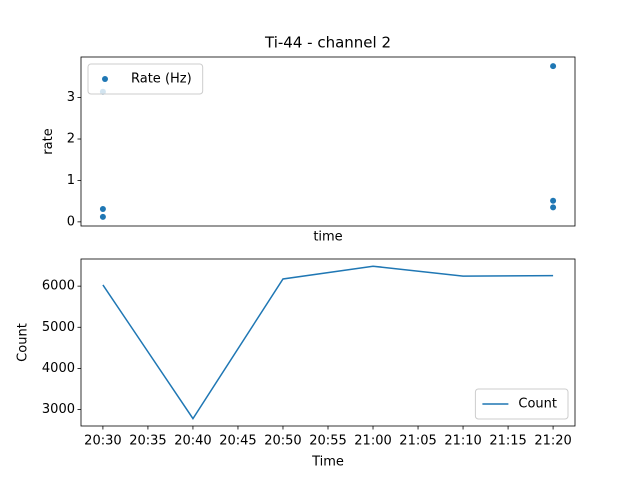 The height and width of the screenshot is (480, 640). Describe the element at coordinates (327, 237) in the screenshot. I see `x-axis-label: time` at that location.